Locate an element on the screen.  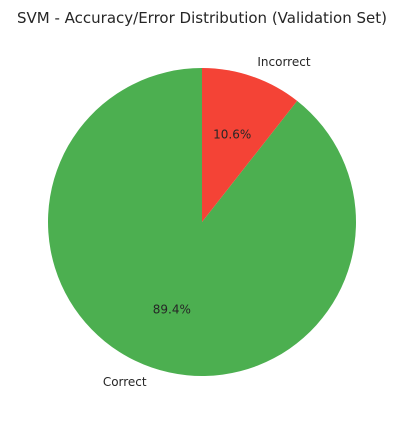
pie-category-label-correct: Correct is located at coordinates (125, 382).